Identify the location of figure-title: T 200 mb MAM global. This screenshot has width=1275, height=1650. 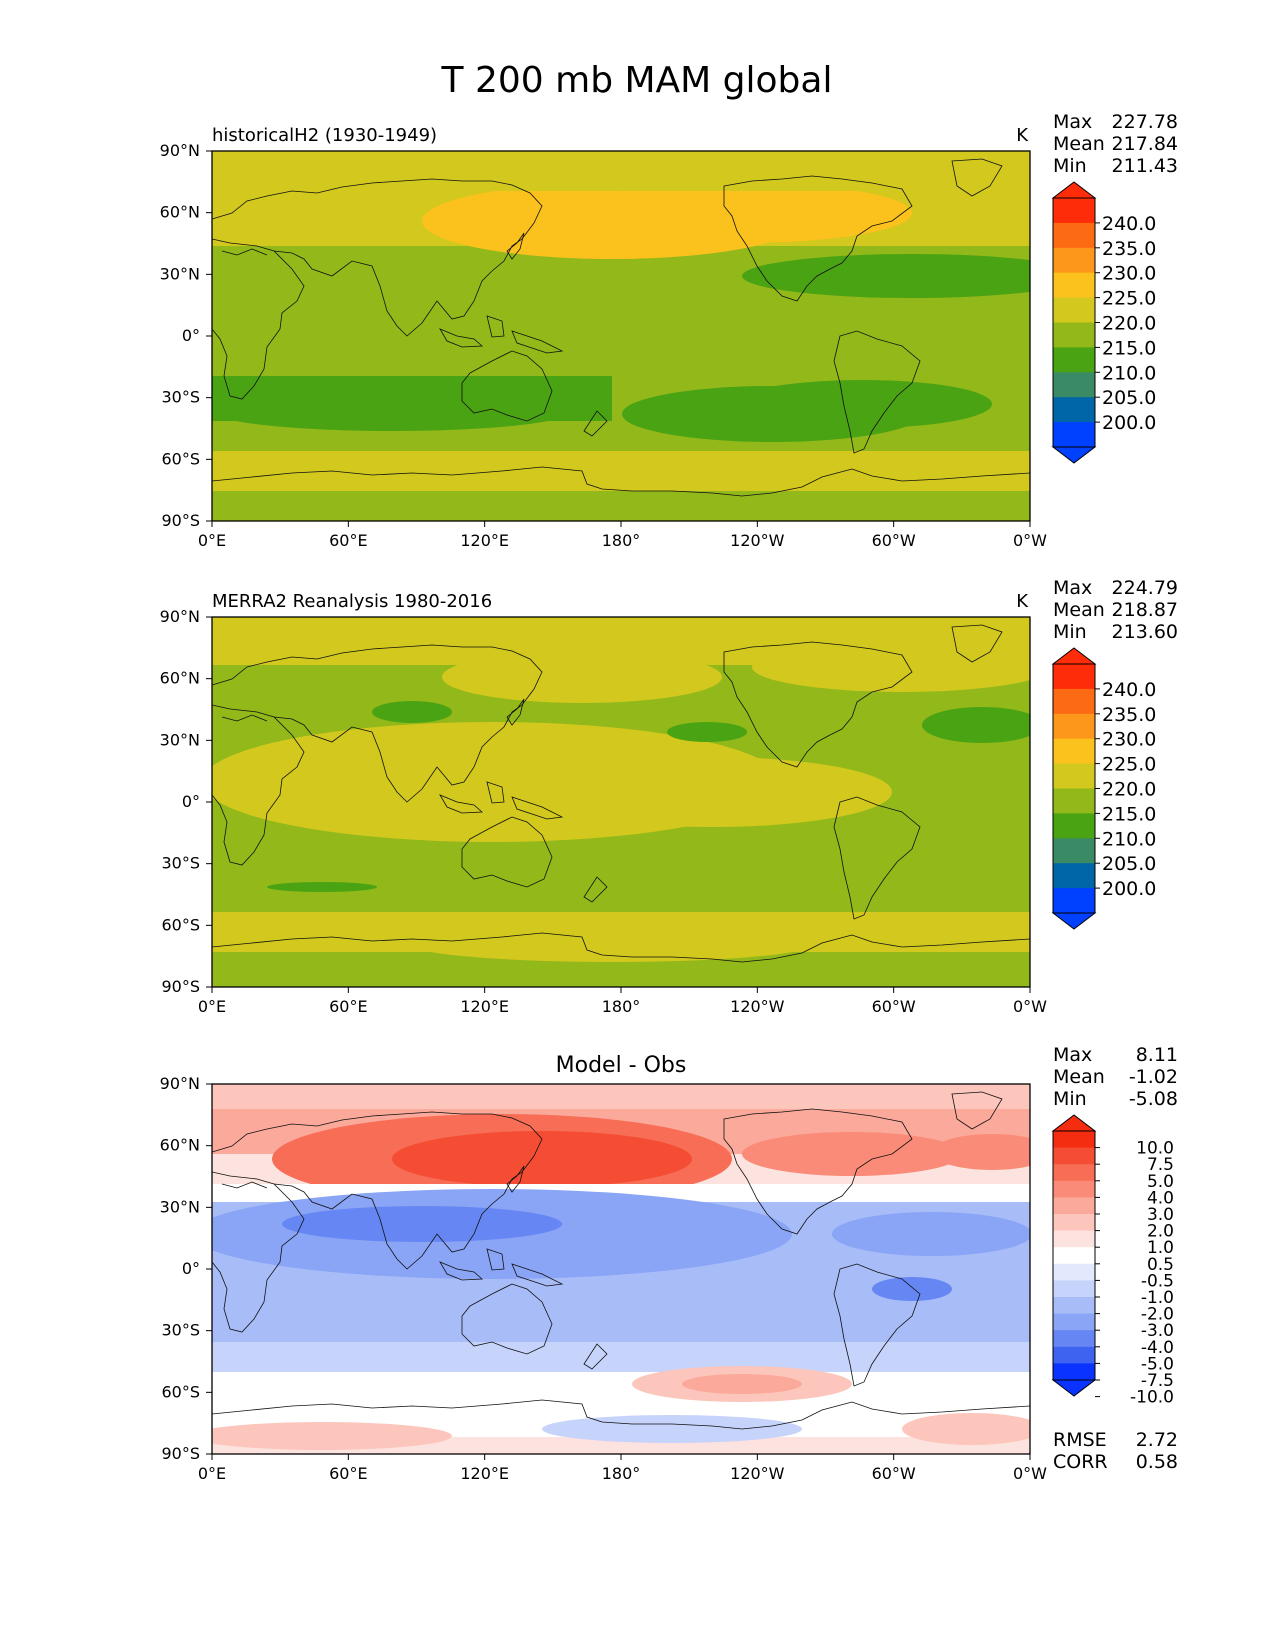
(637, 80).